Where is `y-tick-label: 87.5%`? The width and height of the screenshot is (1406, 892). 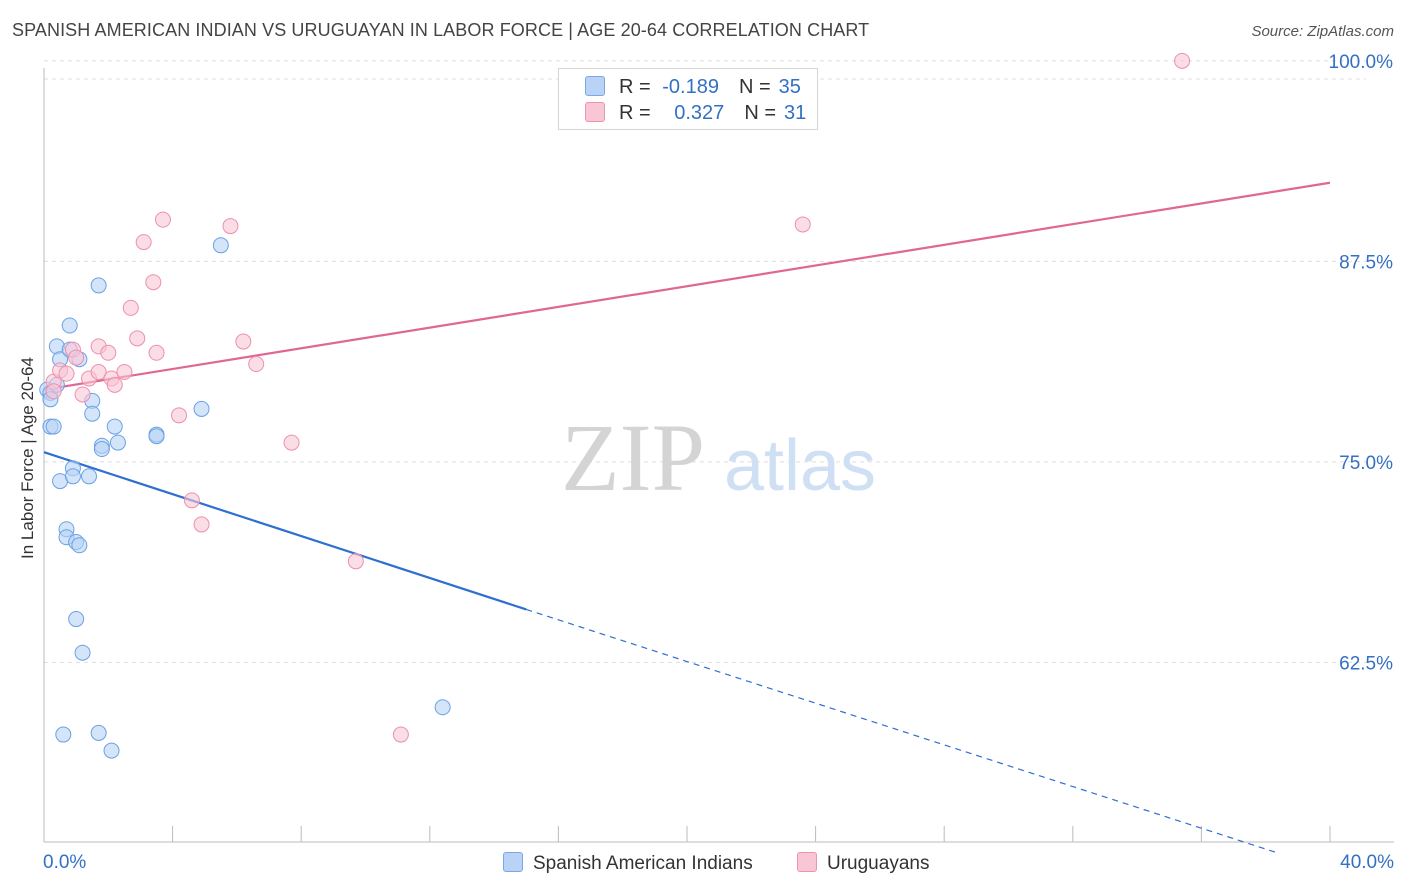 y-tick-label: 87.5% is located at coordinates (1366, 262).